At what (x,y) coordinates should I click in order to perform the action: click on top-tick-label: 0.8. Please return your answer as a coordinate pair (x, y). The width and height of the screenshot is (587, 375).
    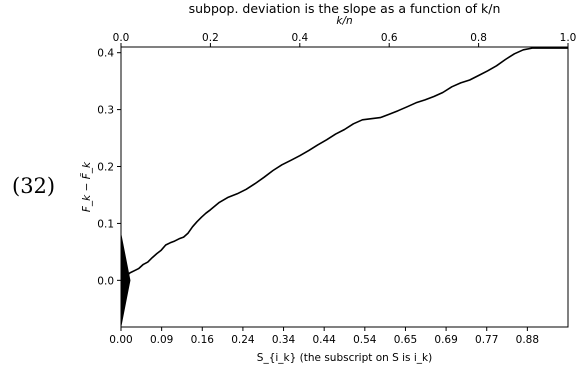
    Looking at the image, I should click on (478, 38).